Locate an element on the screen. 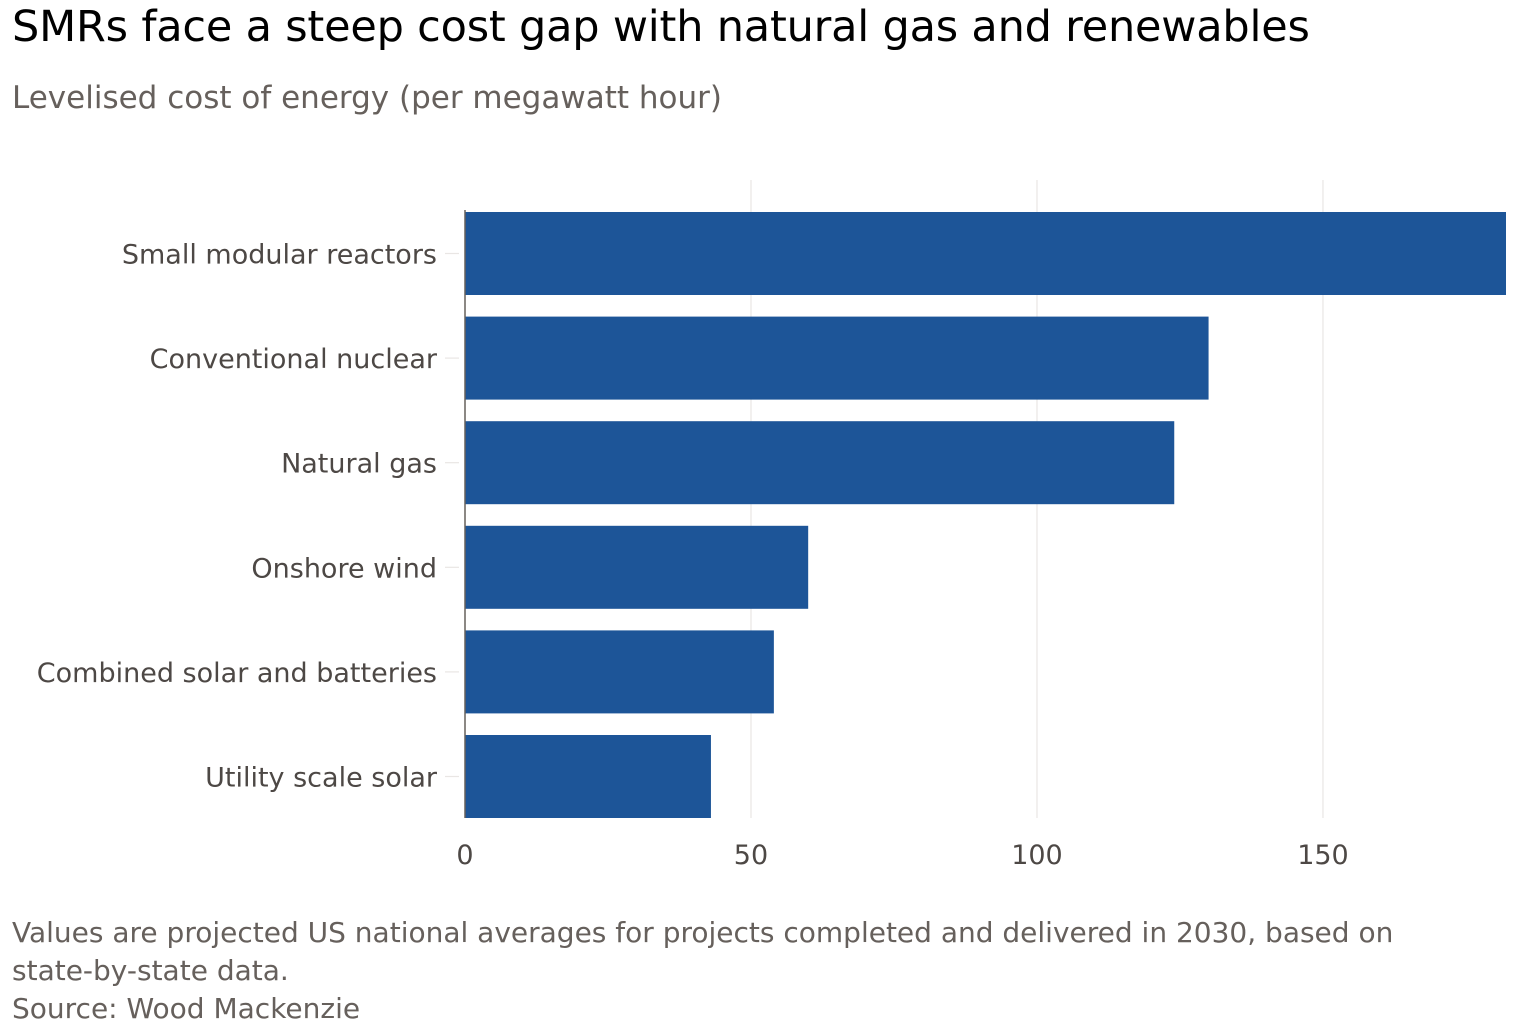  chart-source: Source: Wood Mackenzie is located at coordinates (186, 1008).